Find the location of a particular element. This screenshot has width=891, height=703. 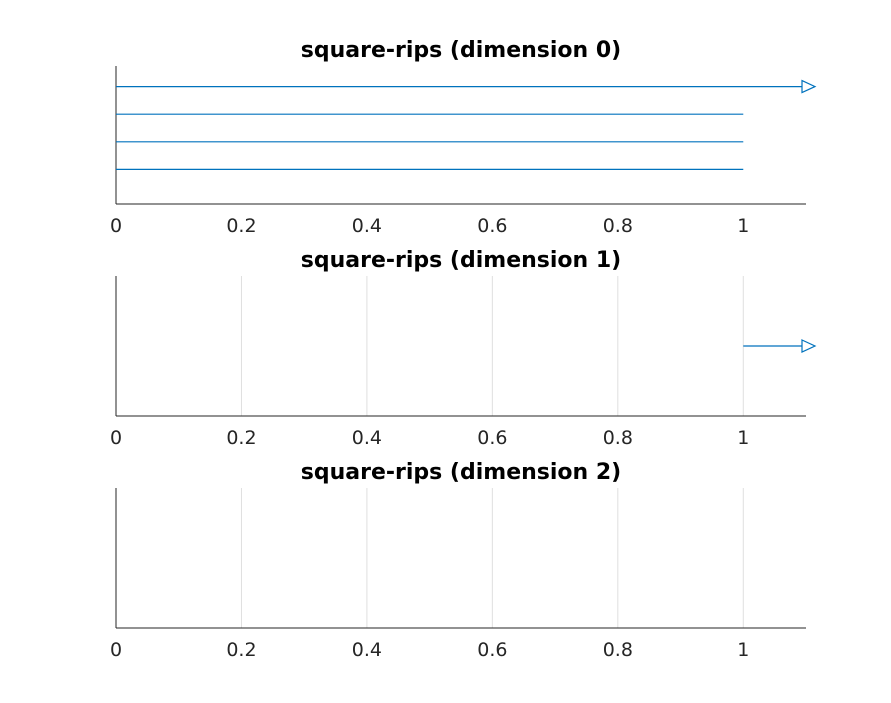

panel-title: square-rips (dimension 1) is located at coordinates (461, 260).